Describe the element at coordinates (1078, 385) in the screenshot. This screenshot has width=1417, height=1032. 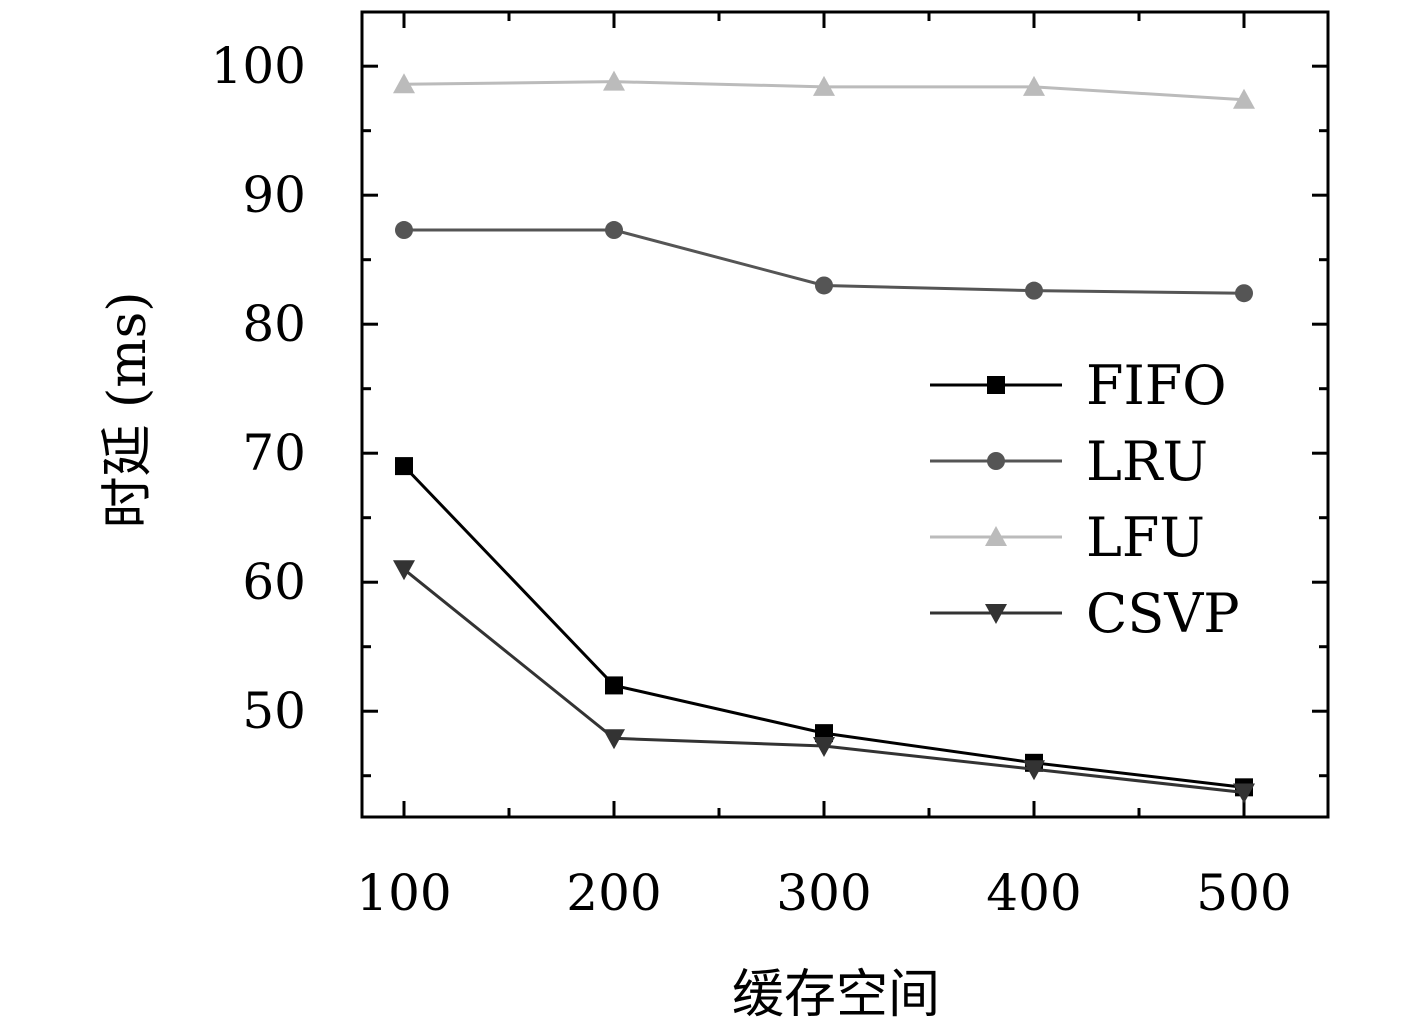
I see `legend-item-fifo: FIFO` at that location.